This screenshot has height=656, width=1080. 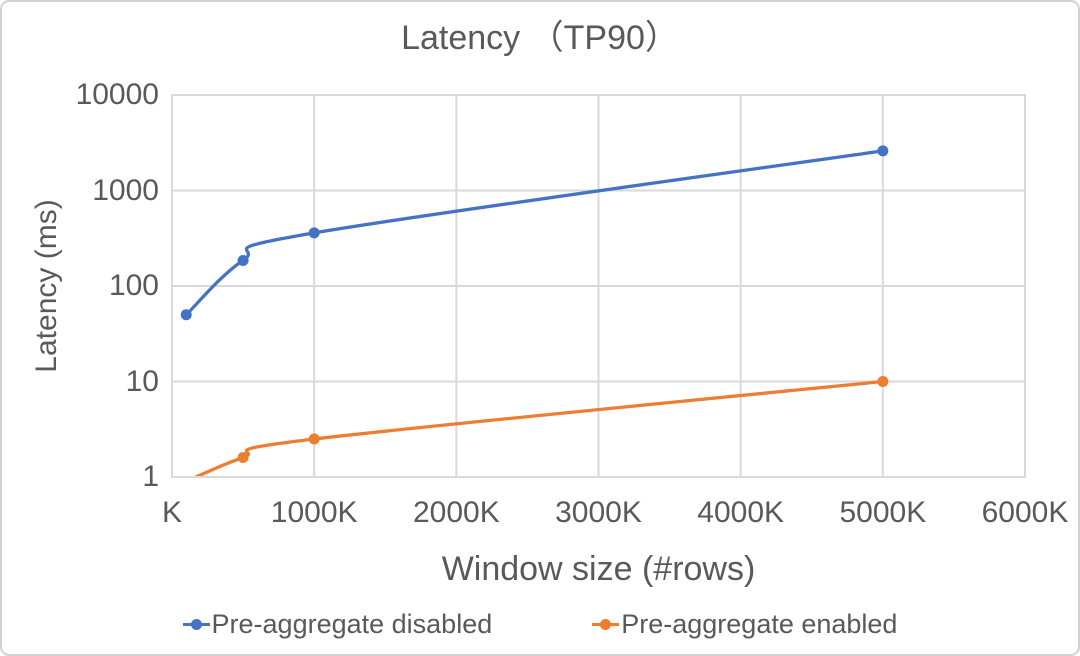 What do you see at coordinates (150, 476) in the screenshot?
I see `y-tick-label: 1` at bounding box center [150, 476].